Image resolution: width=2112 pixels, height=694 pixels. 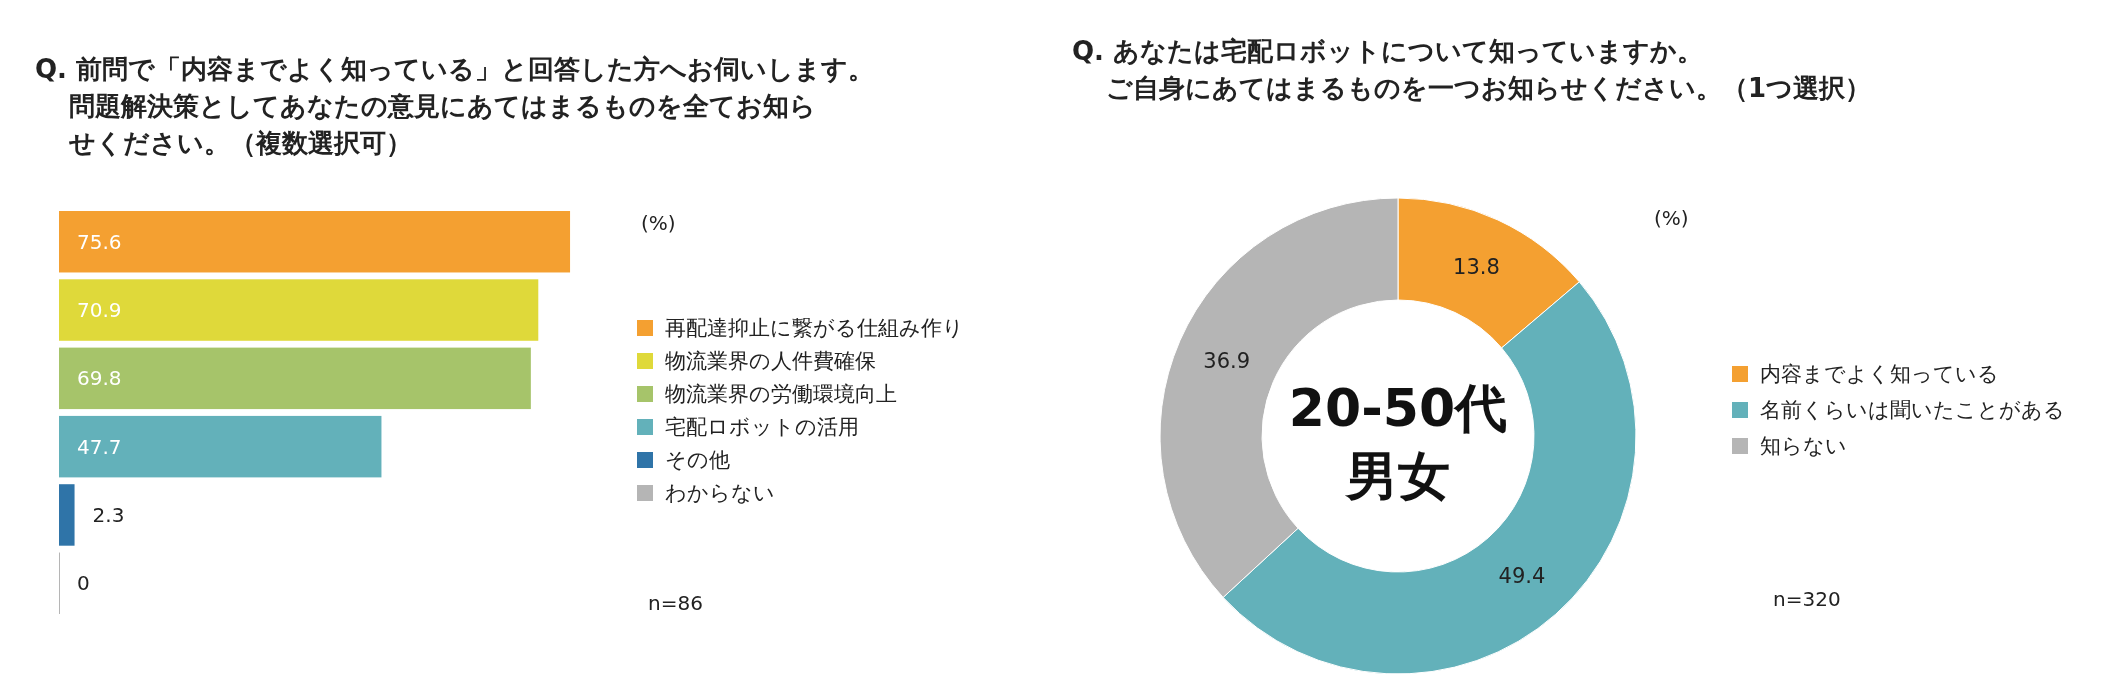 I want to click on legend-label: 物流業界の労働環境向上, so click(x=781, y=394).